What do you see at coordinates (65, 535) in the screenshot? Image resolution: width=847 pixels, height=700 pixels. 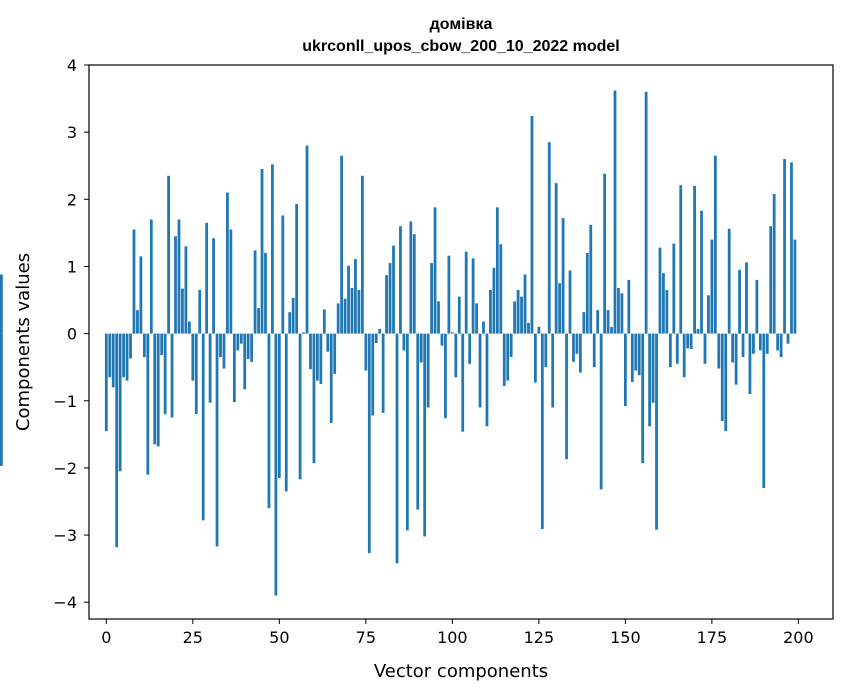 I see `y-tick-label: −3` at bounding box center [65, 535].